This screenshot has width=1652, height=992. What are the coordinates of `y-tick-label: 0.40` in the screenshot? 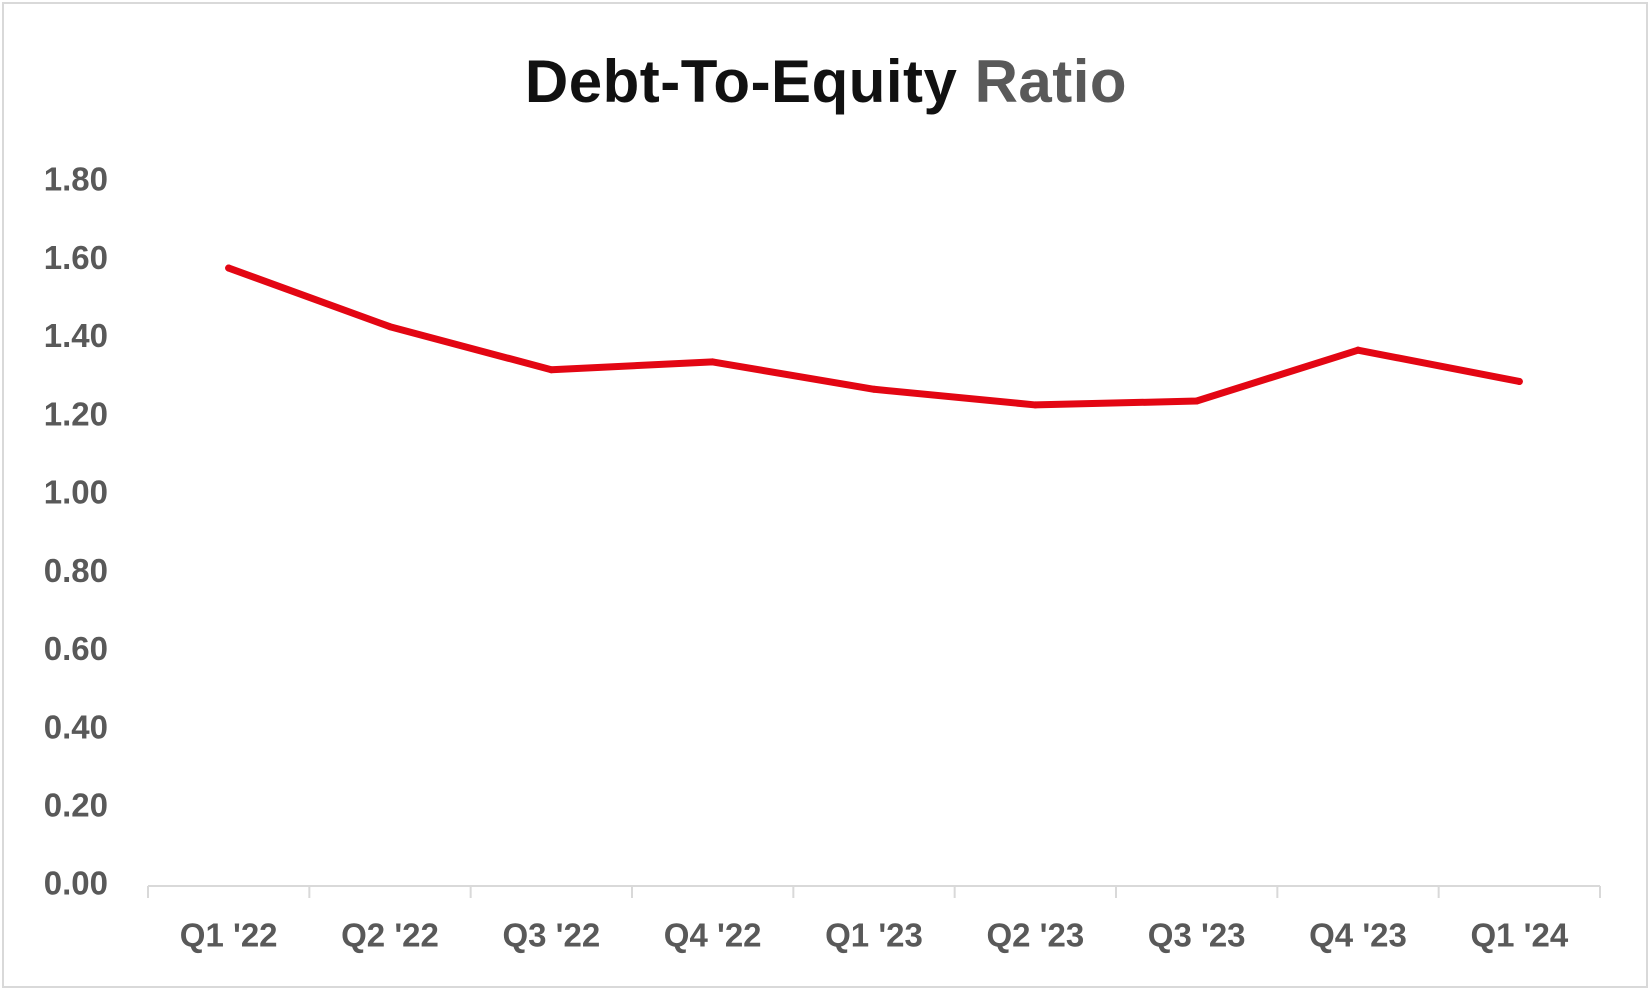 It's located at (76, 726).